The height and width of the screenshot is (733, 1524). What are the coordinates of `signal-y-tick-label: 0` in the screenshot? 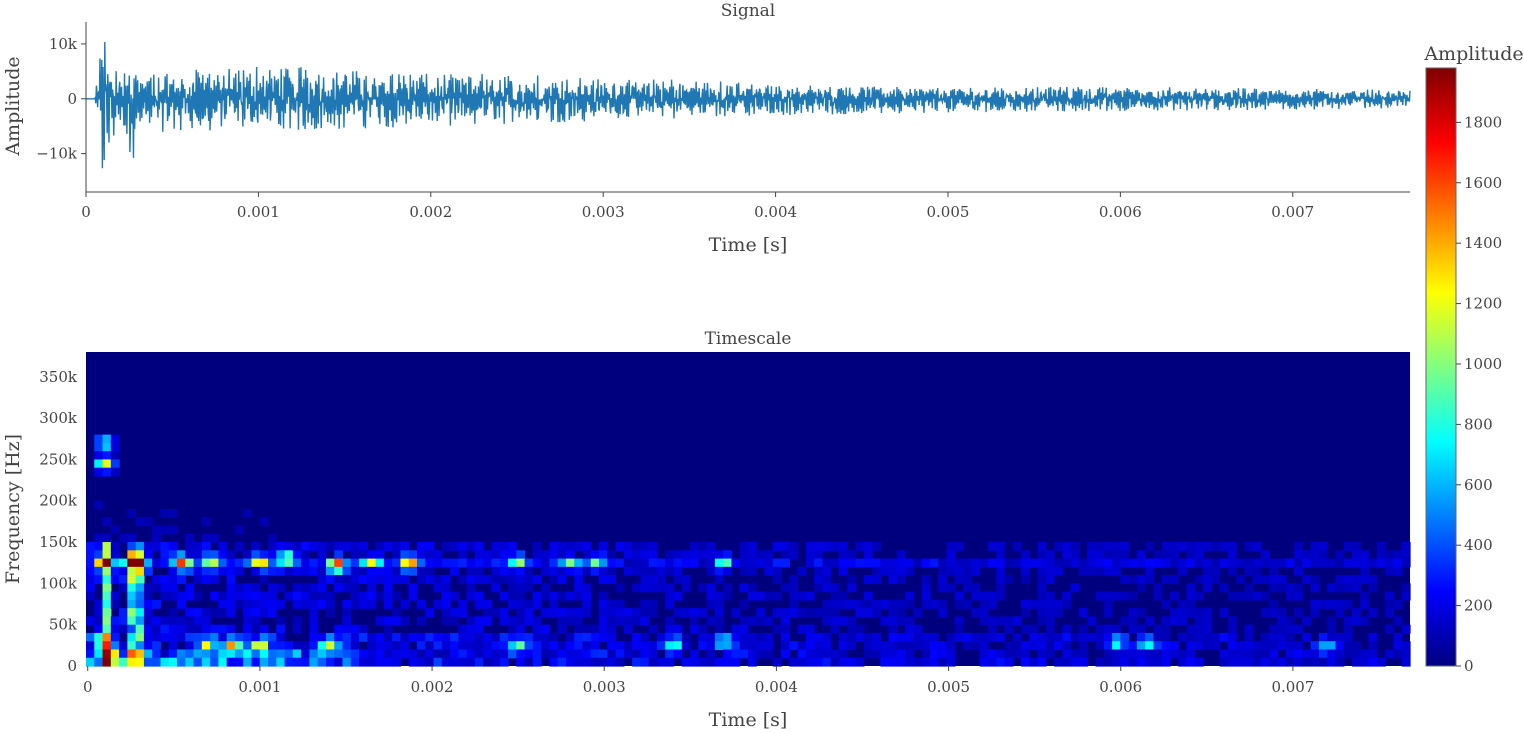 It's located at (72, 99).